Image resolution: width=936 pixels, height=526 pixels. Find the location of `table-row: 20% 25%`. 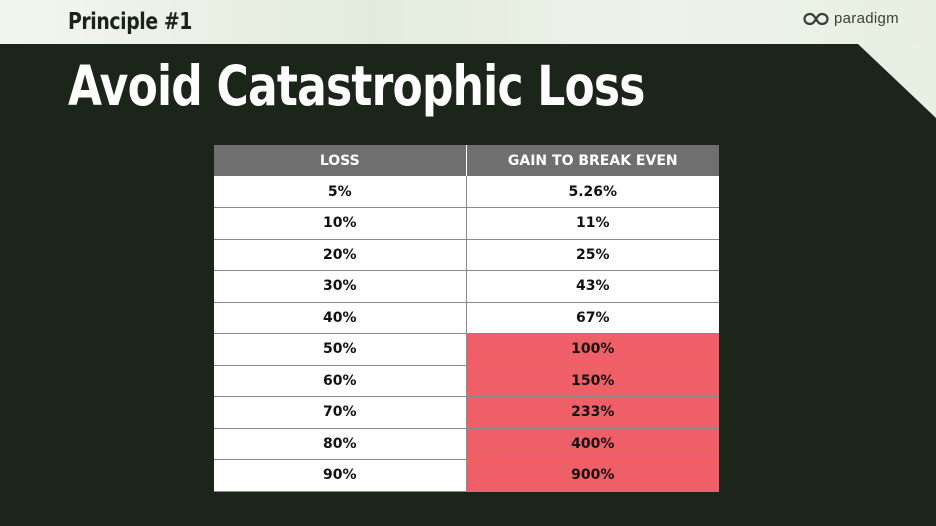

table-row: 20% 25% is located at coordinates (466, 255).